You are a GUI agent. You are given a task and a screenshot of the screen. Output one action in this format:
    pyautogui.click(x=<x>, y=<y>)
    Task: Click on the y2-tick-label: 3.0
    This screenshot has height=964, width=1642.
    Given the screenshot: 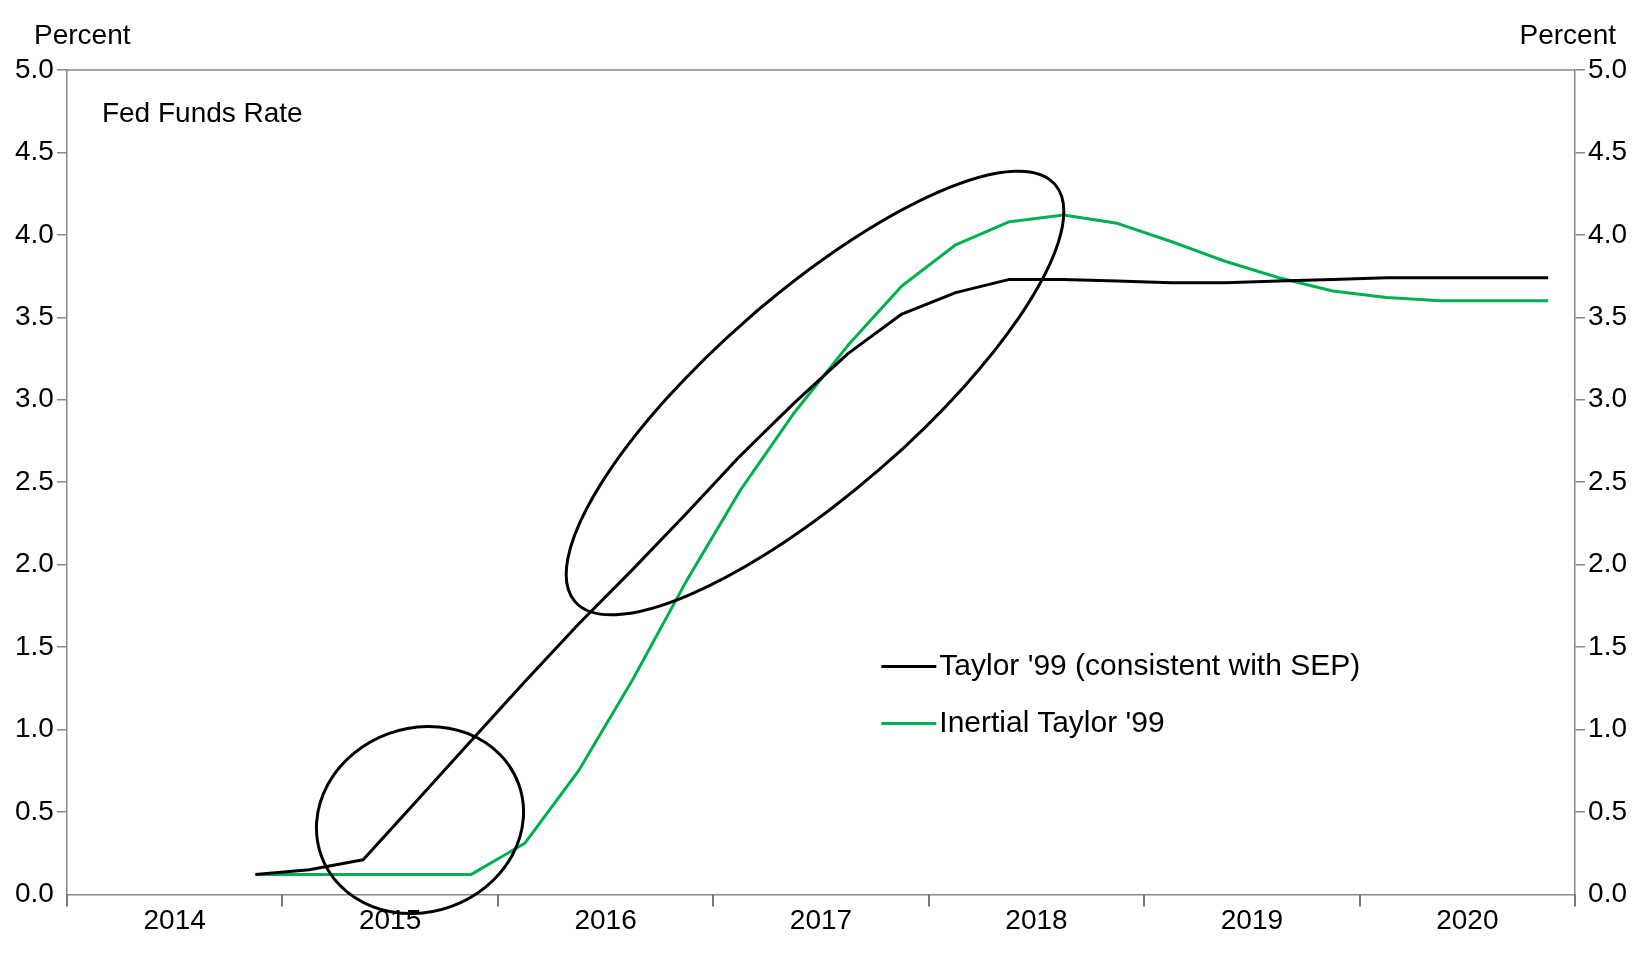 What is the action you would take?
    pyautogui.click(x=1608, y=398)
    